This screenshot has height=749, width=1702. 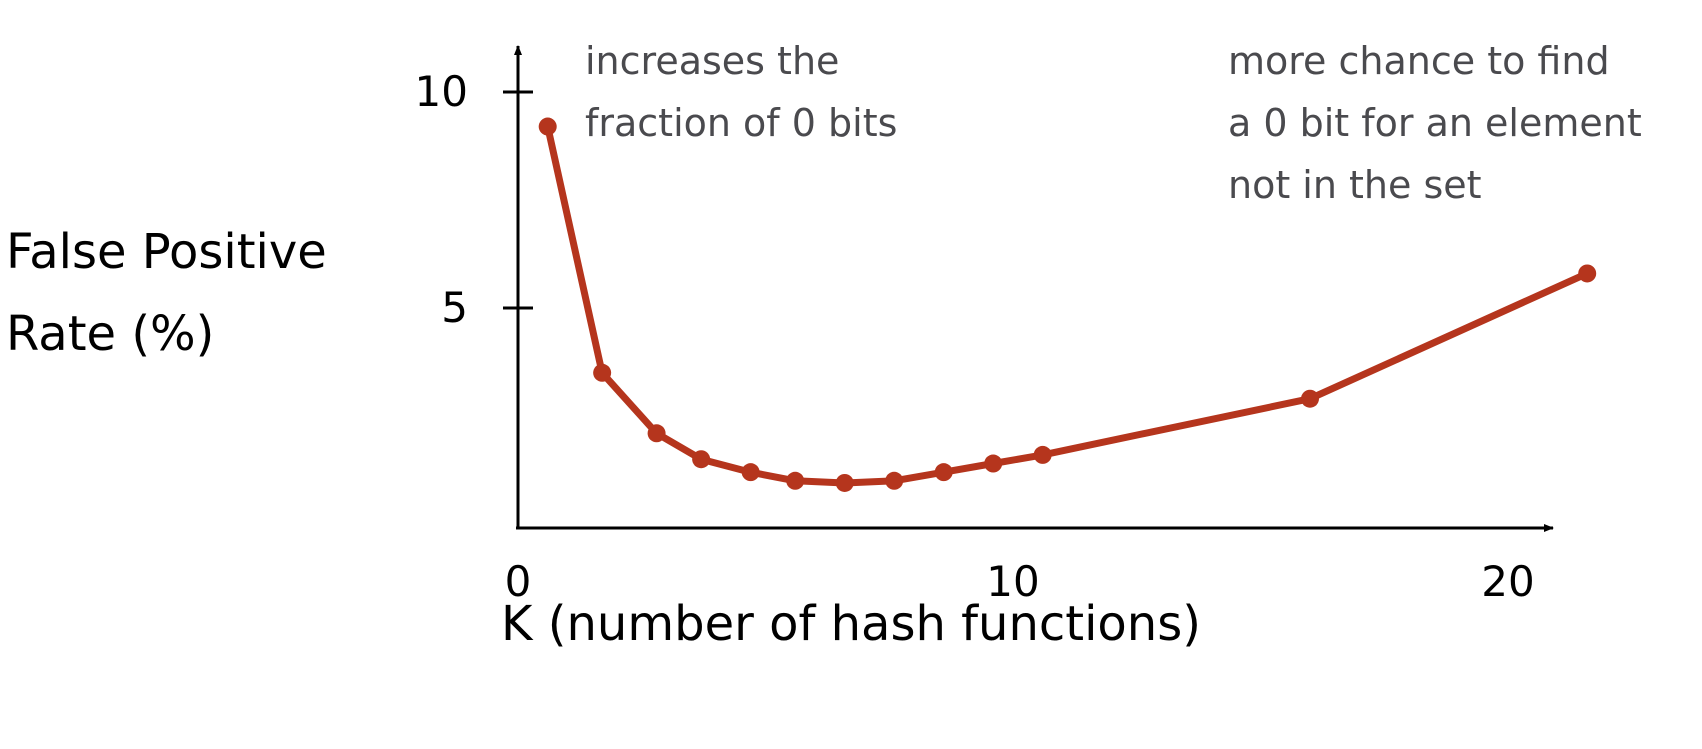 I want to click on y-tick-label: 5, so click(x=454, y=307).